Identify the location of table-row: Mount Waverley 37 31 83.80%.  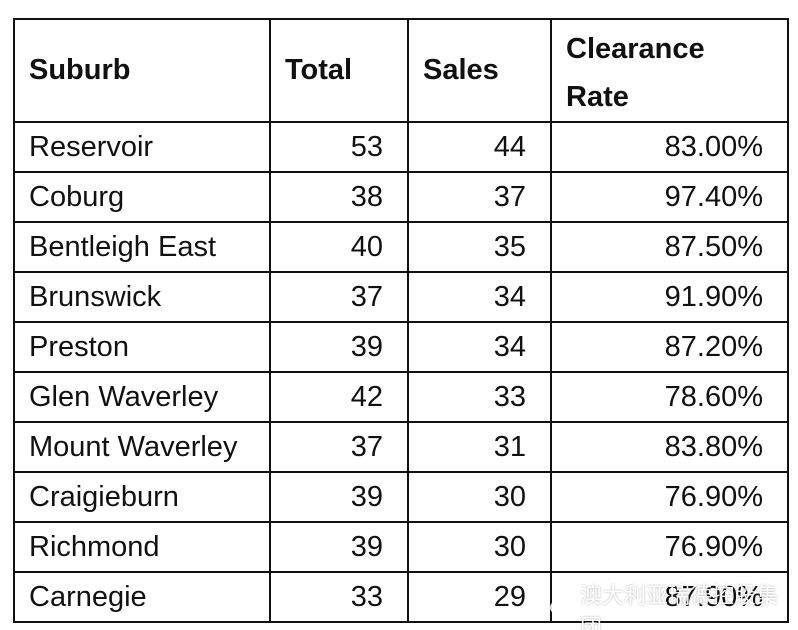
(401, 447).